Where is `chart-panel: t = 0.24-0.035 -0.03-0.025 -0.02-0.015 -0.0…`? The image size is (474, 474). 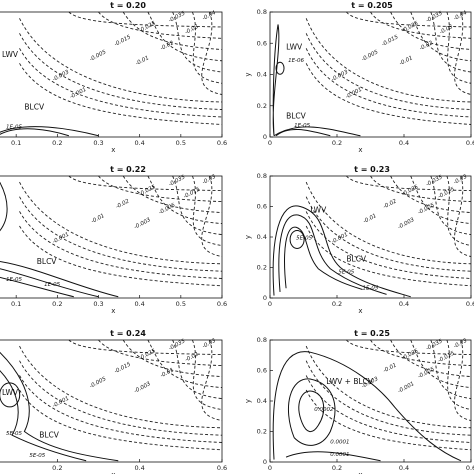
chart-panel: t = 0.24-0.035 -0.03-0.025 -0.02-0.015 -0.0… is located at coordinates (113, 401).